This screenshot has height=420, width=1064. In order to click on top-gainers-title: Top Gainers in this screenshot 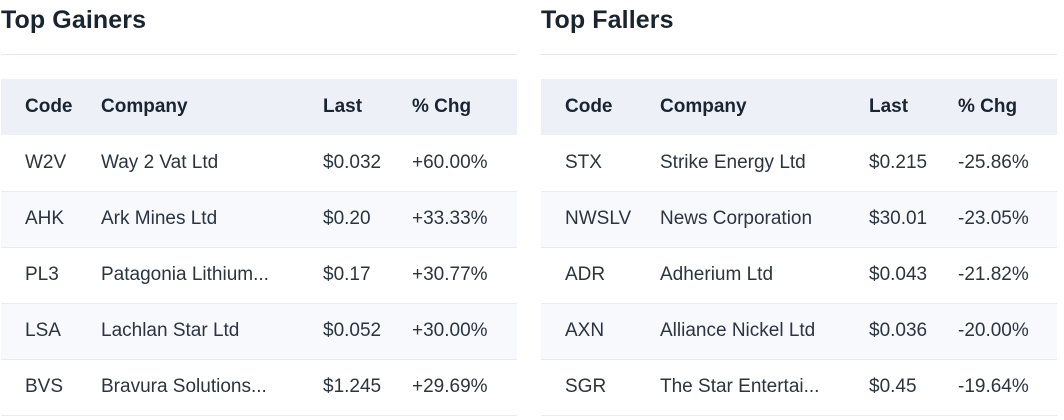, I will do `click(74, 20)`.